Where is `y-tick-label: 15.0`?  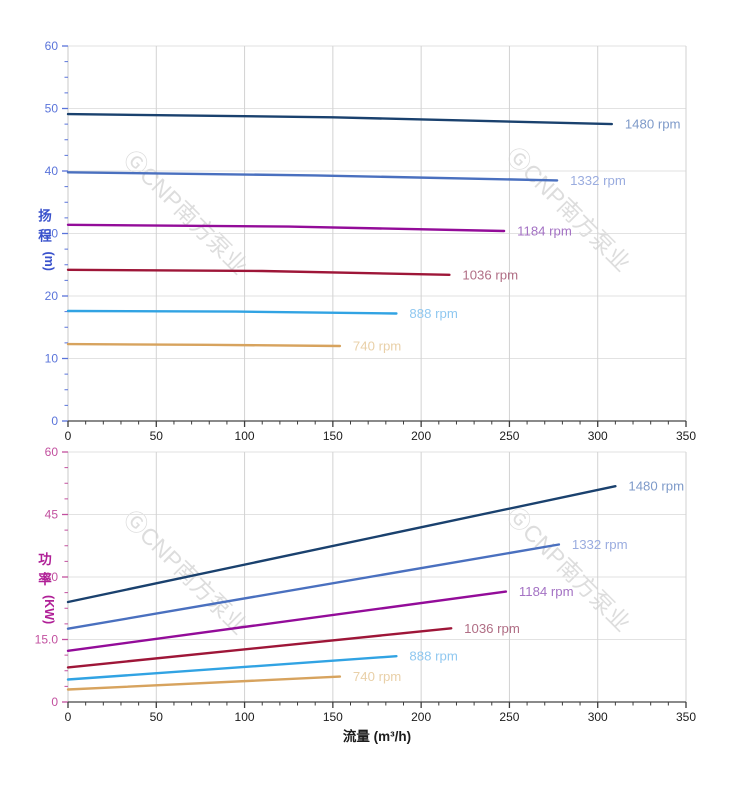
y-tick-label: 15.0 is located at coordinates (47, 640).